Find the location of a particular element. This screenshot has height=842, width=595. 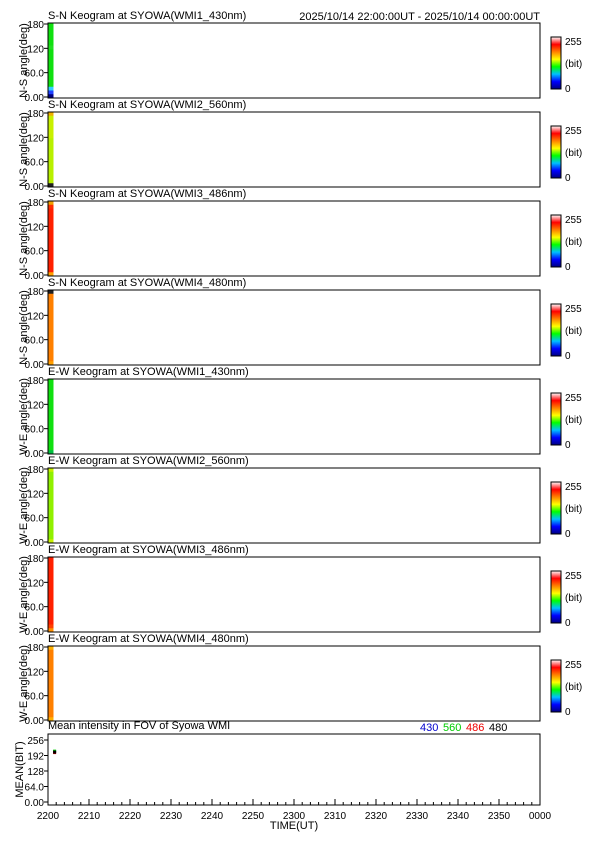

y-tick-label: 64.0 is located at coordinates (35, 788).